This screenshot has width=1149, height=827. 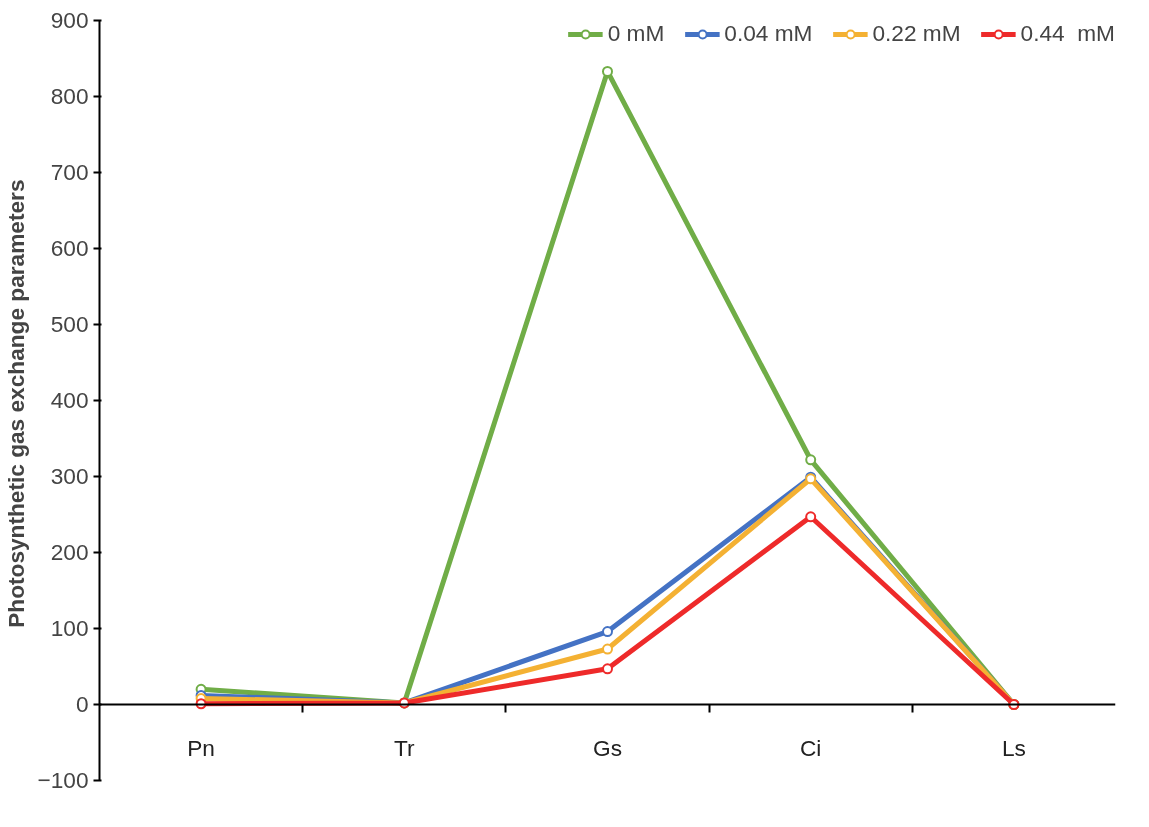 I want to click on y-tick-label: 100, so click(x=69, y=628).